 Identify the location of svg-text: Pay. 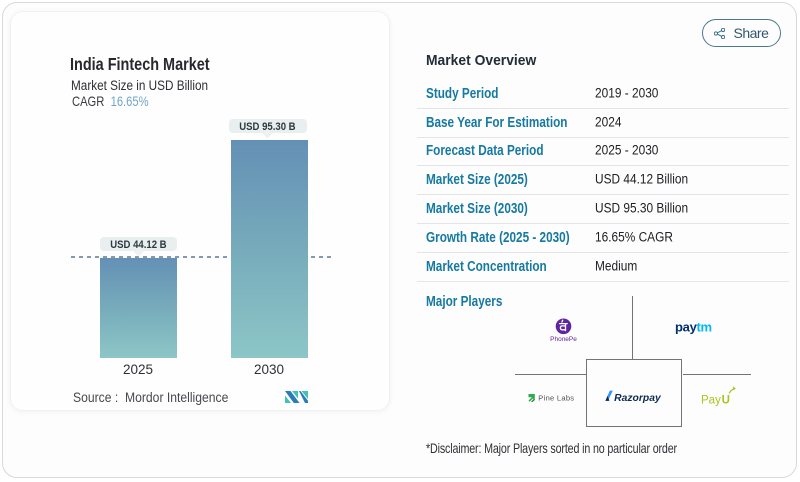
(711, 401).